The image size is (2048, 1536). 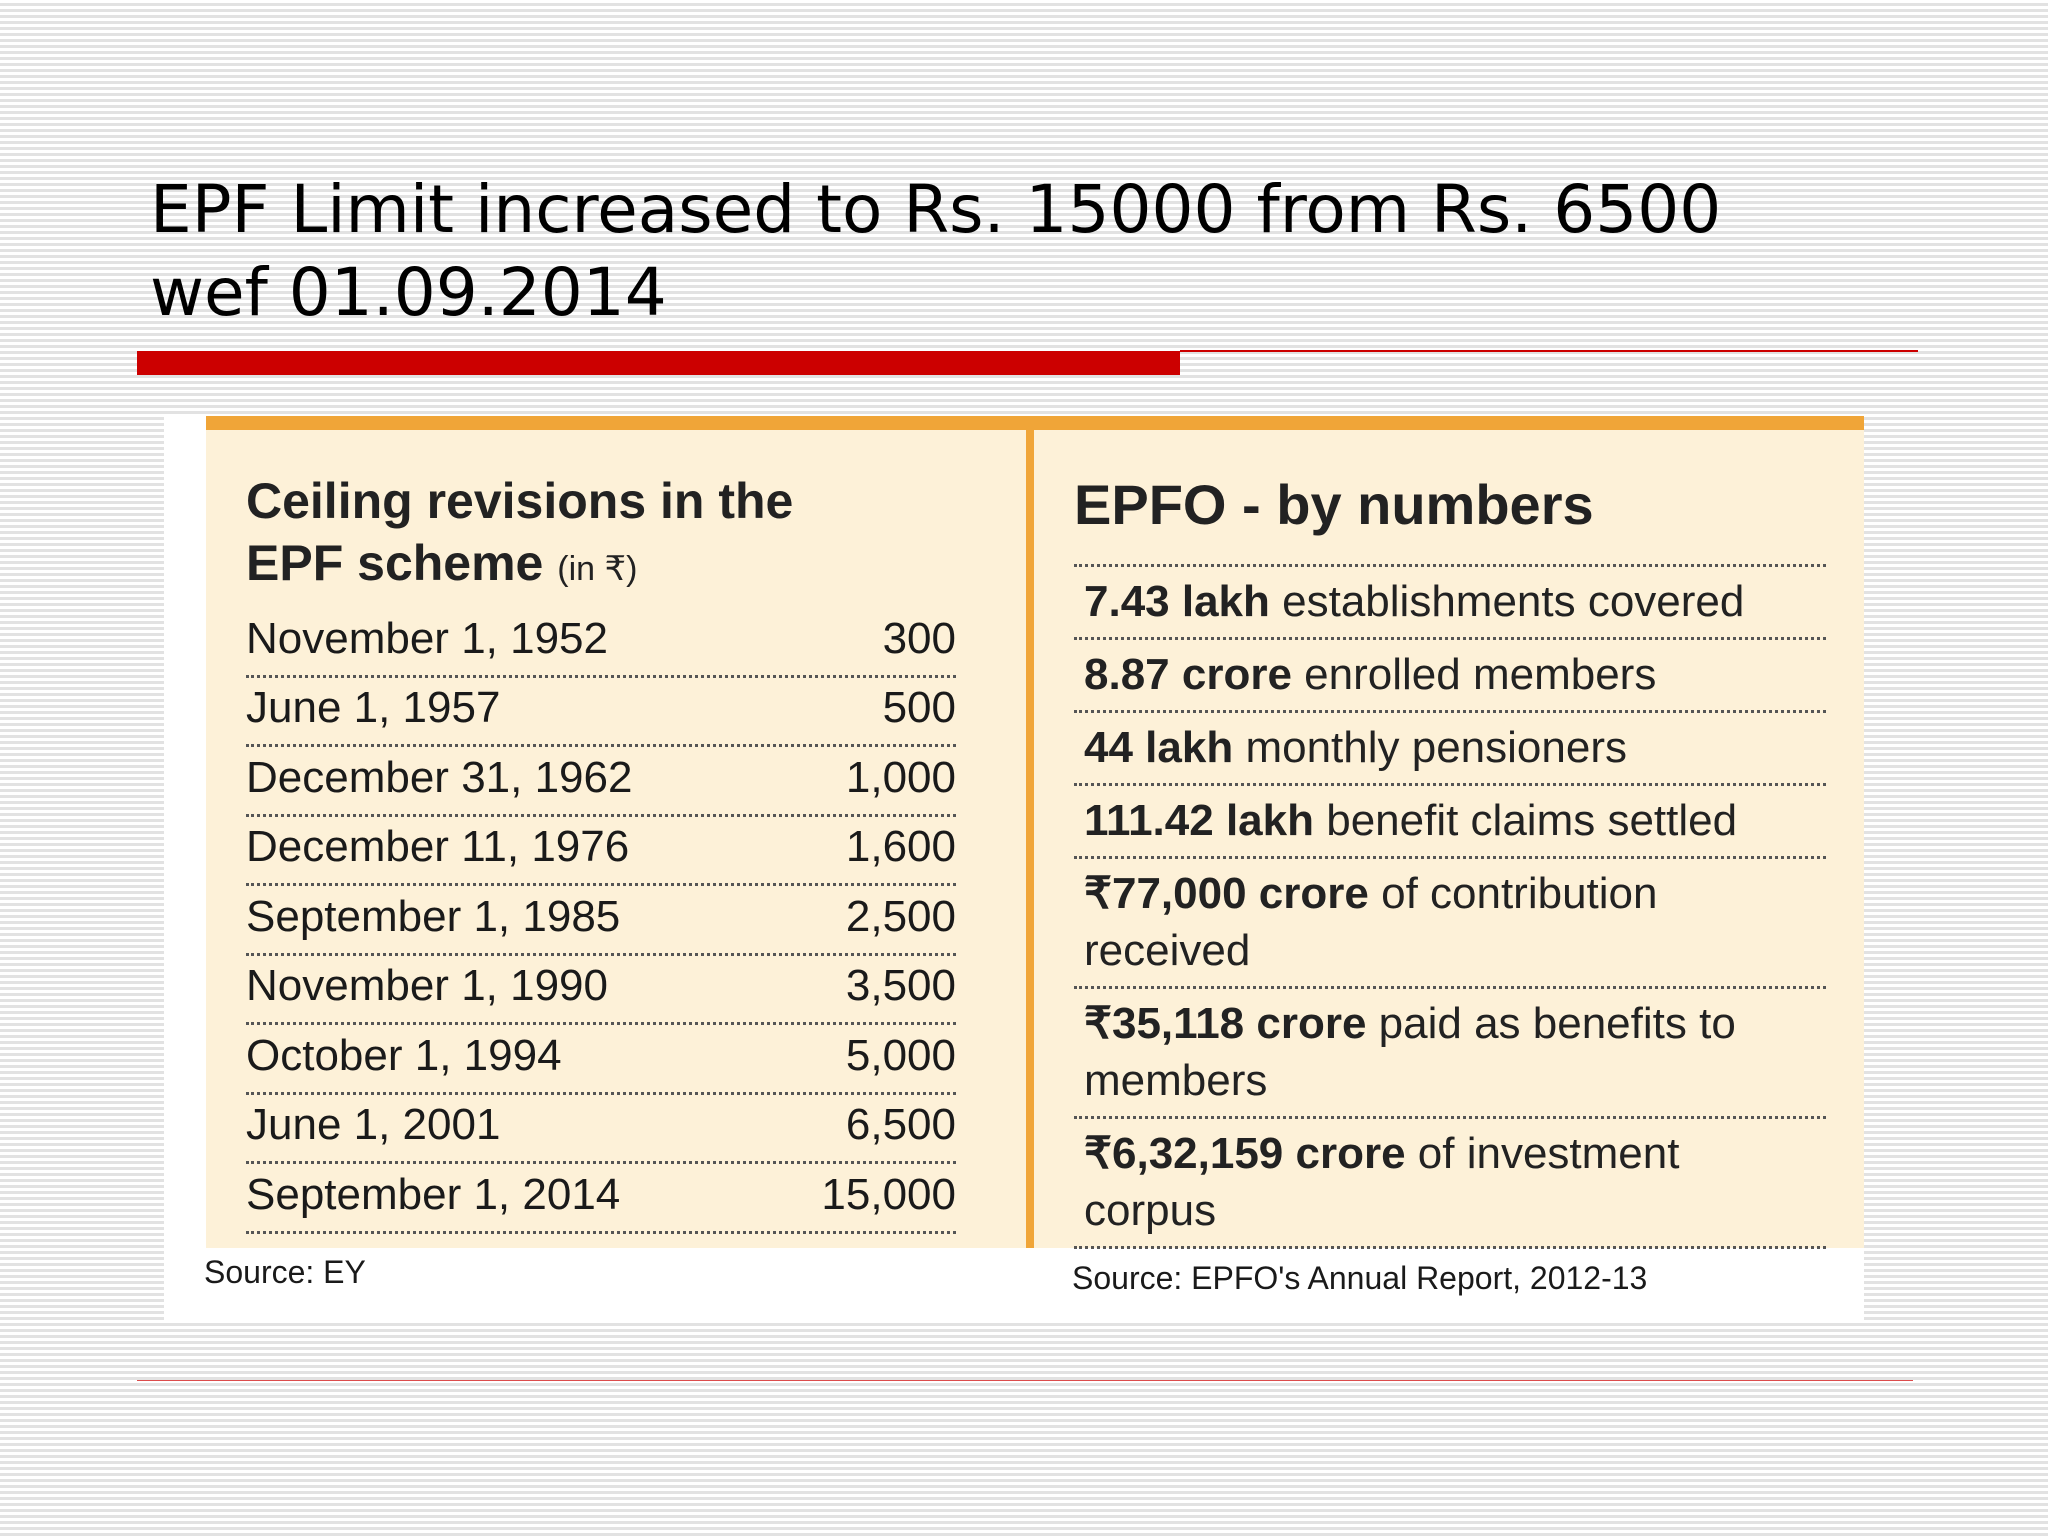 I want to click on table-row: December 31, 1962 1,000, so click(x=601, y=782).